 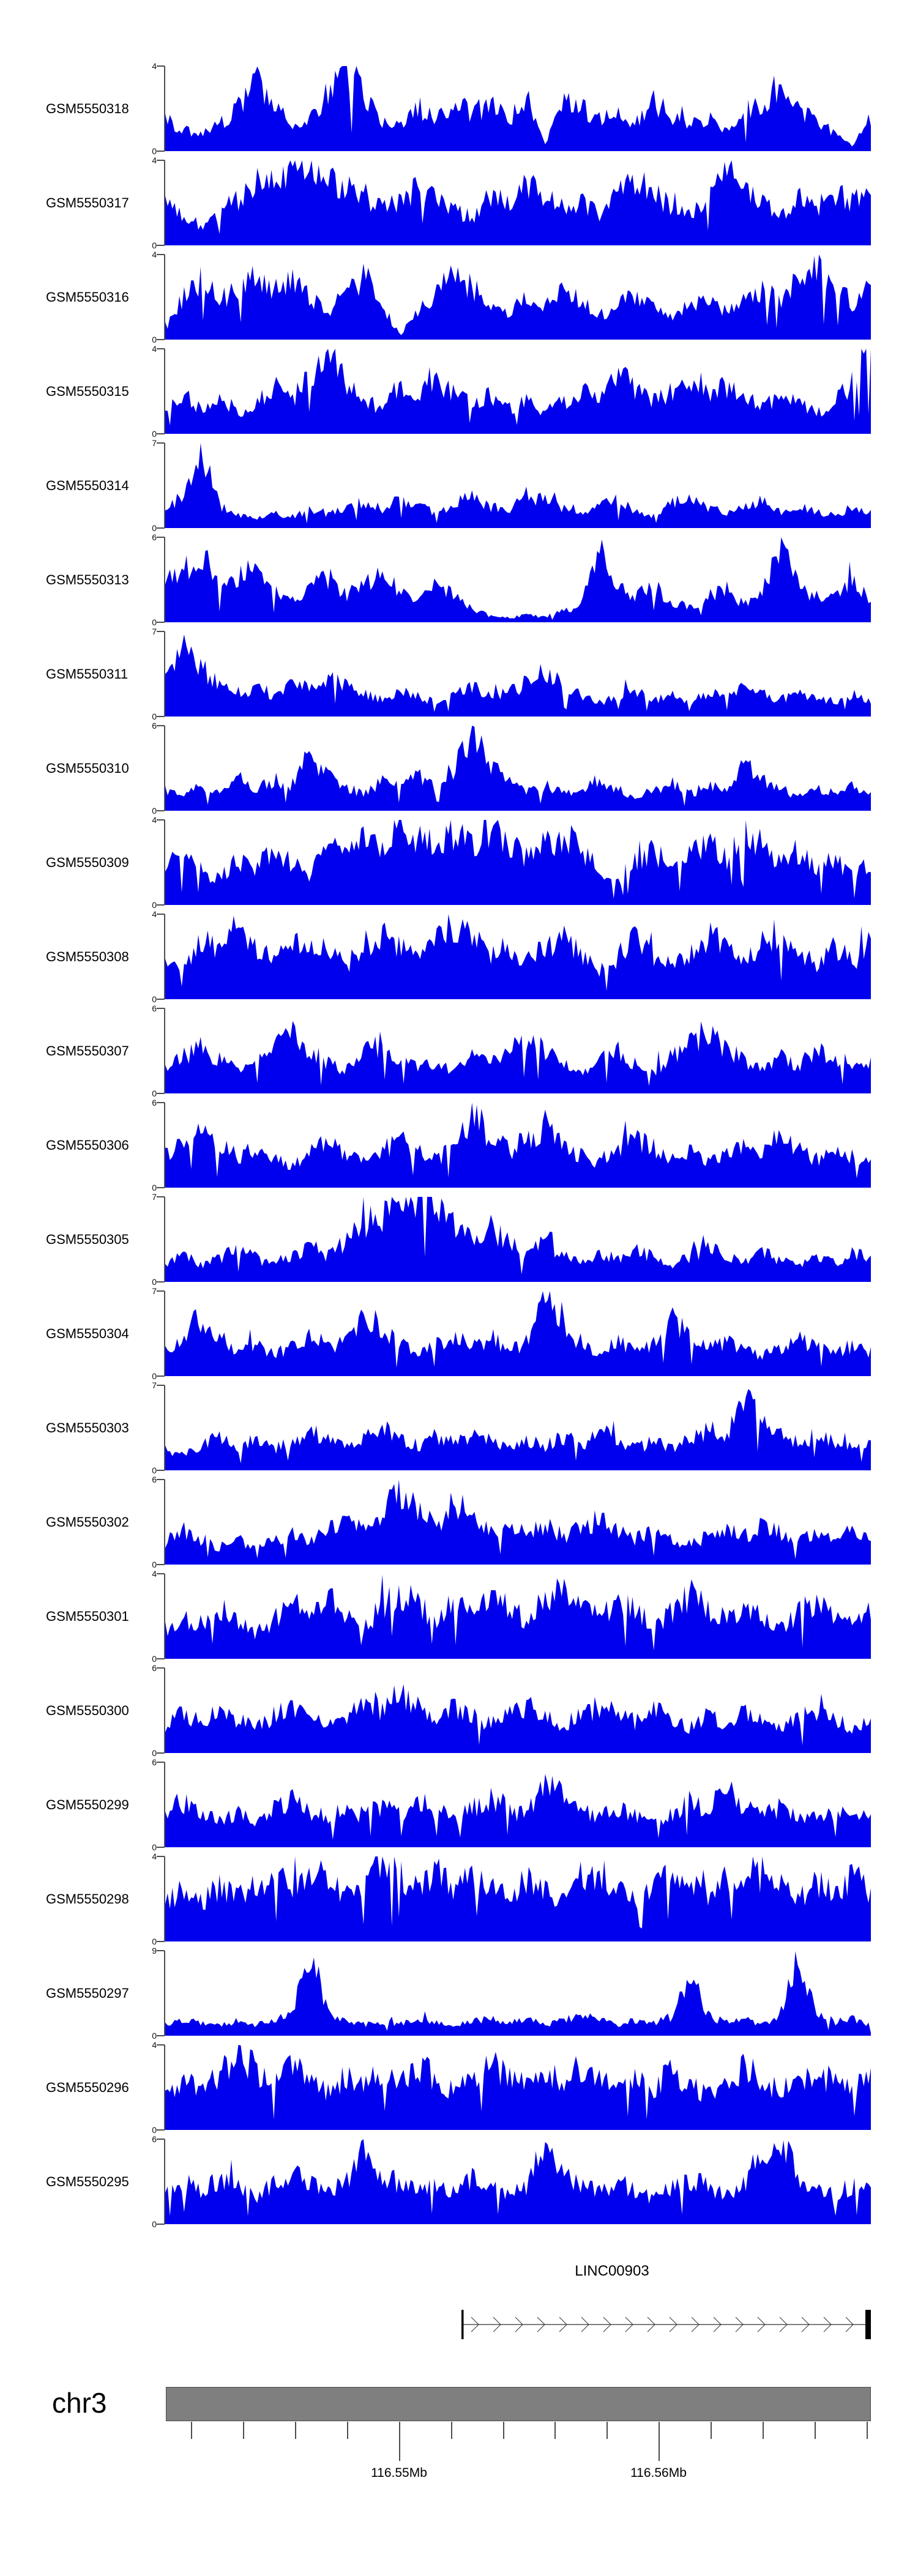 I want to click on track-sample-label: GSM5550298, so click(x=87, y=1899).